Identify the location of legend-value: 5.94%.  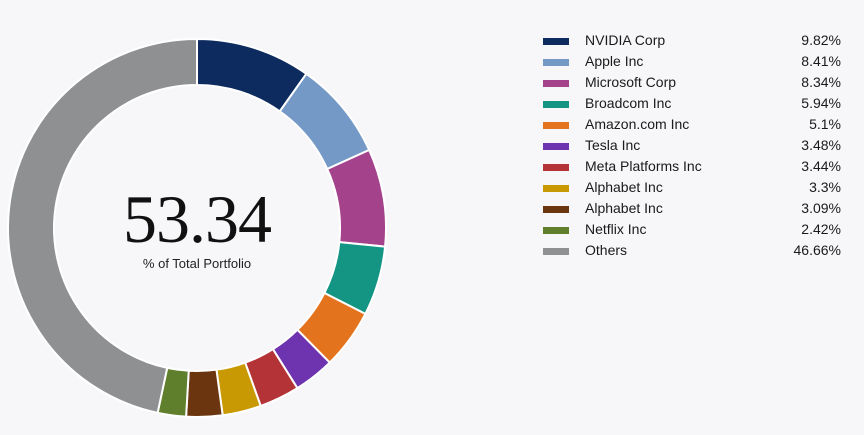
(821, 103).